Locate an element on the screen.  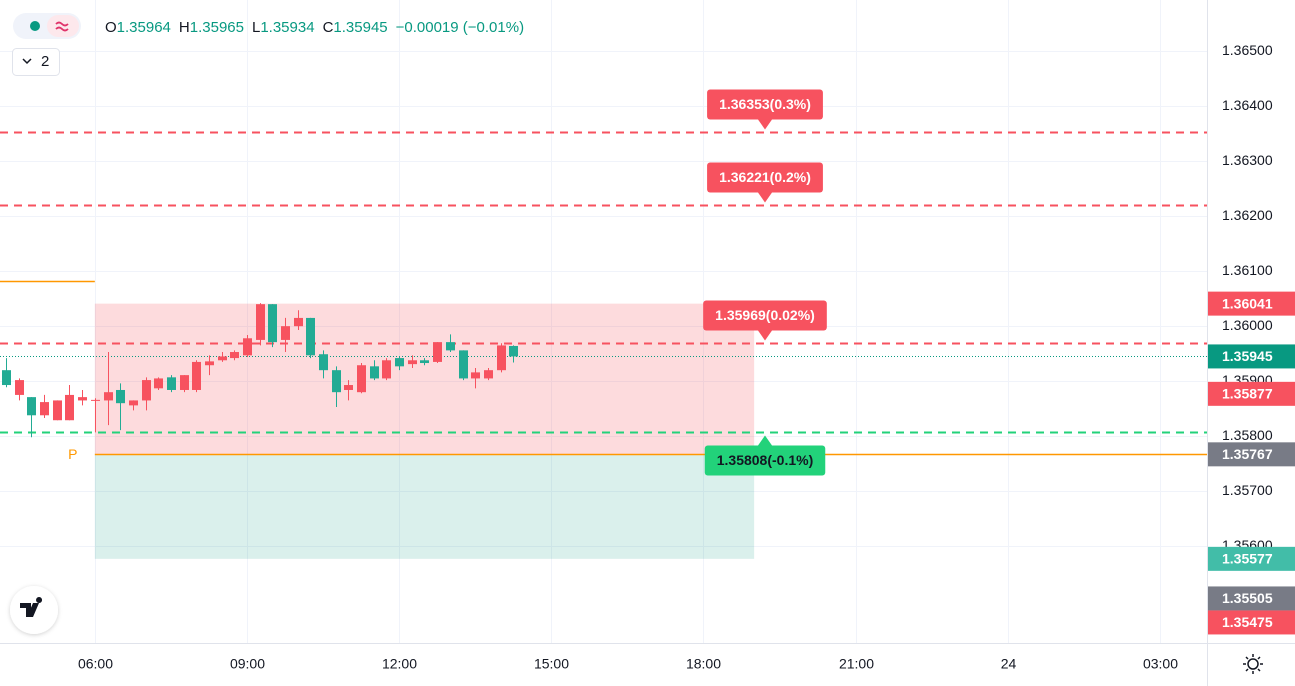
x-tick-label: 24 is located at coordinates (1009, 664).